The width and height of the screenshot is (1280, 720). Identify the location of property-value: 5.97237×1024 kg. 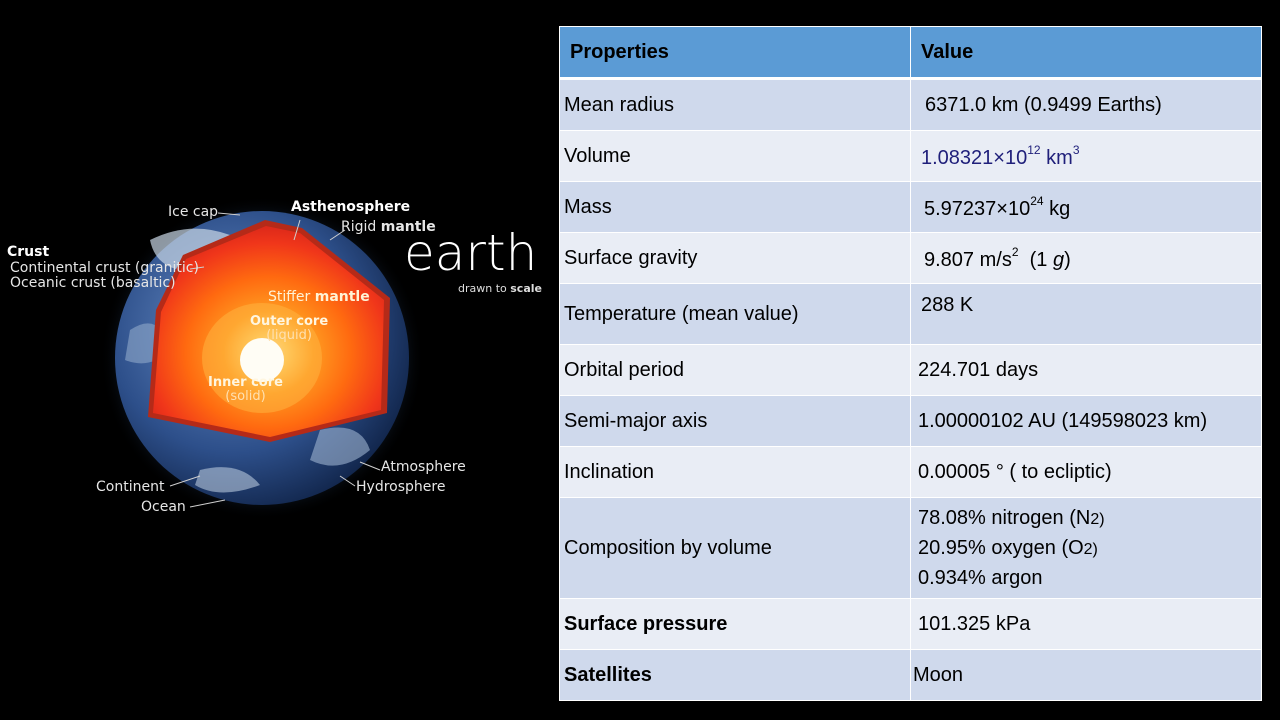
(1086, 207).